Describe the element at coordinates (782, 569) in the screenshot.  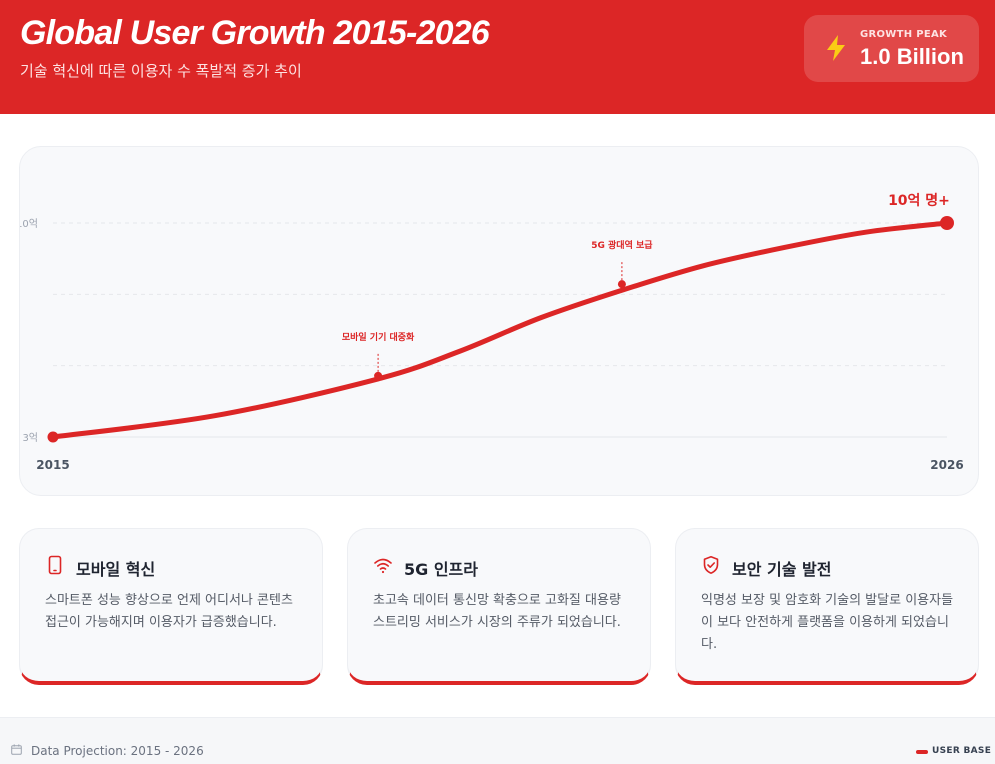
I see `card-title: 보안 기술 발전` at that location.